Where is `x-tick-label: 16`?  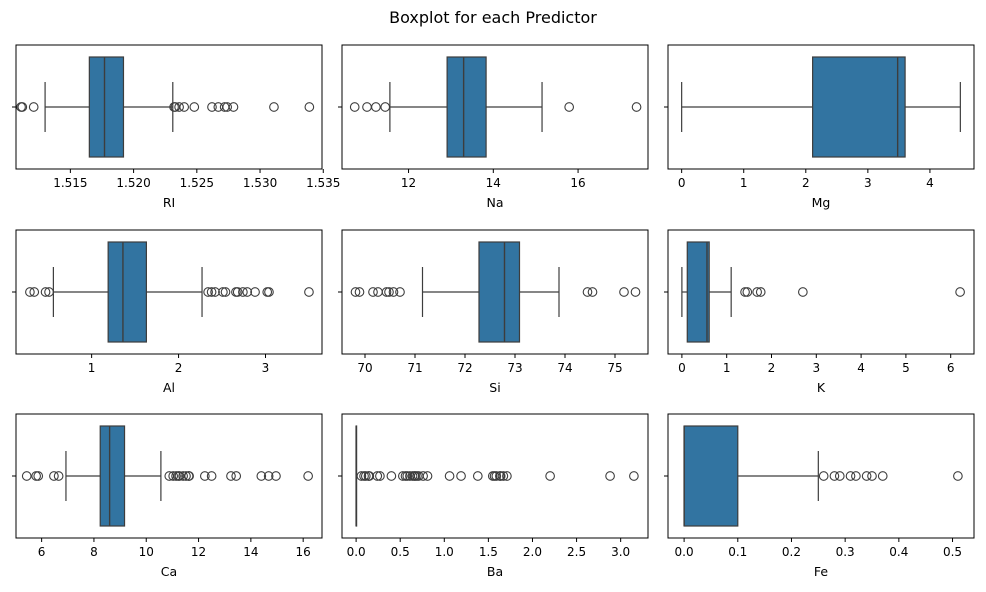
x-tick-label: 16 is located at coordinates (303, 552).